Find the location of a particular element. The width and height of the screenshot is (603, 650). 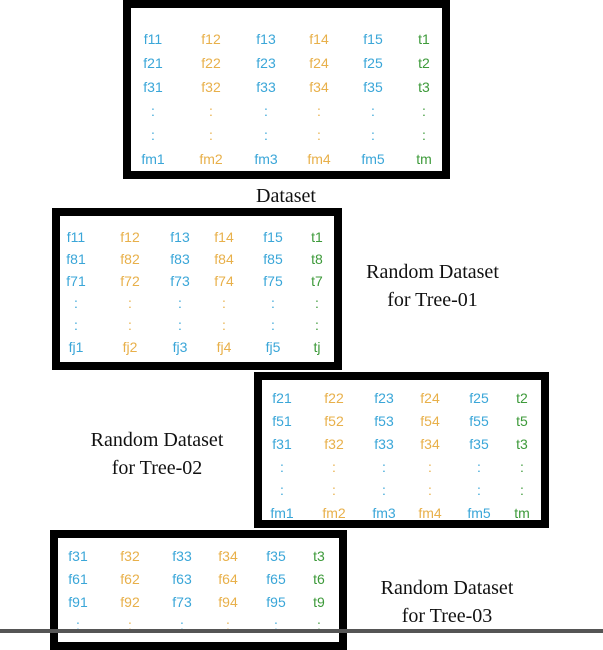

feature-cell: f75 is located at coordinates (273, 281).